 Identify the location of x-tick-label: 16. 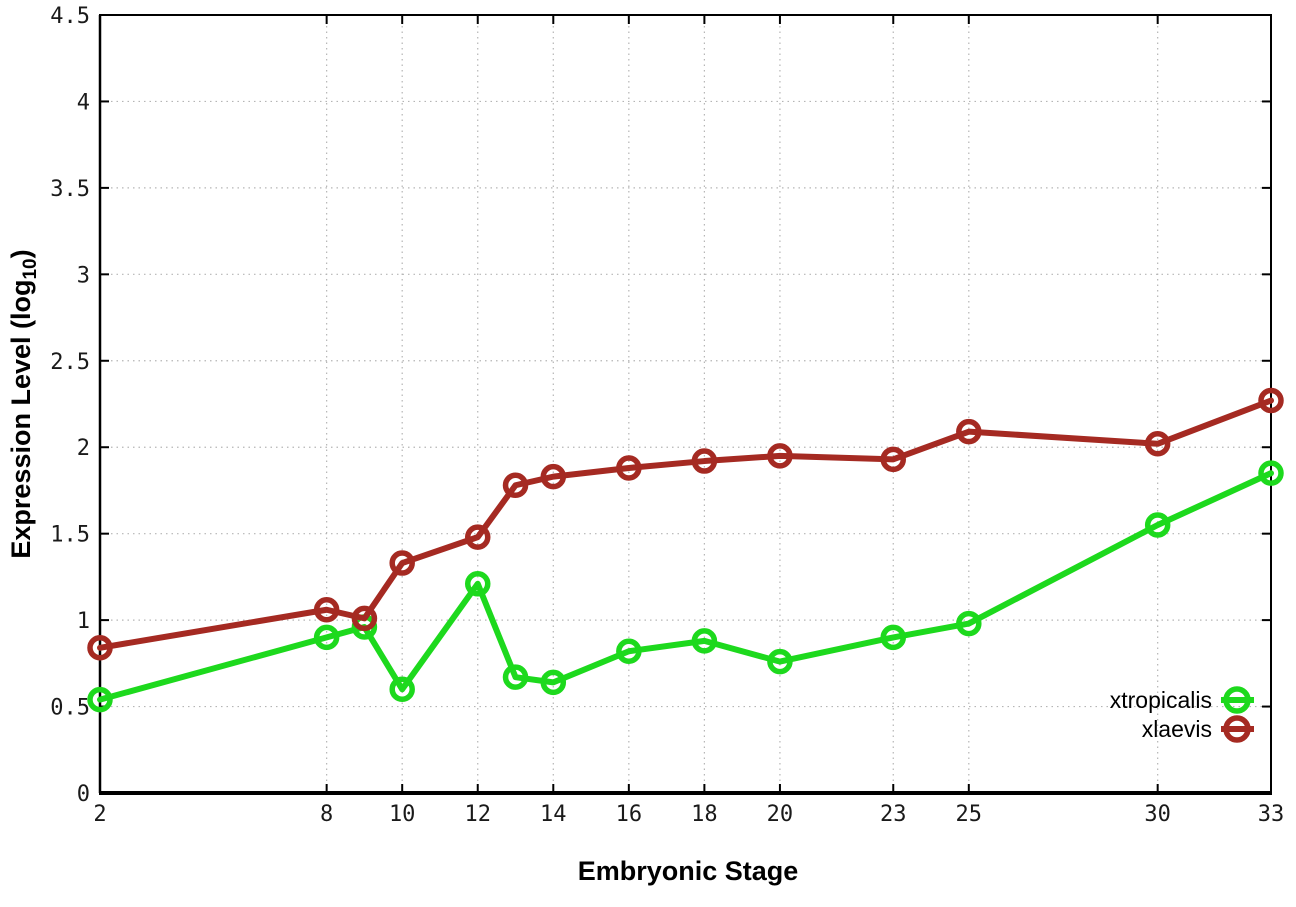
(629, 814).